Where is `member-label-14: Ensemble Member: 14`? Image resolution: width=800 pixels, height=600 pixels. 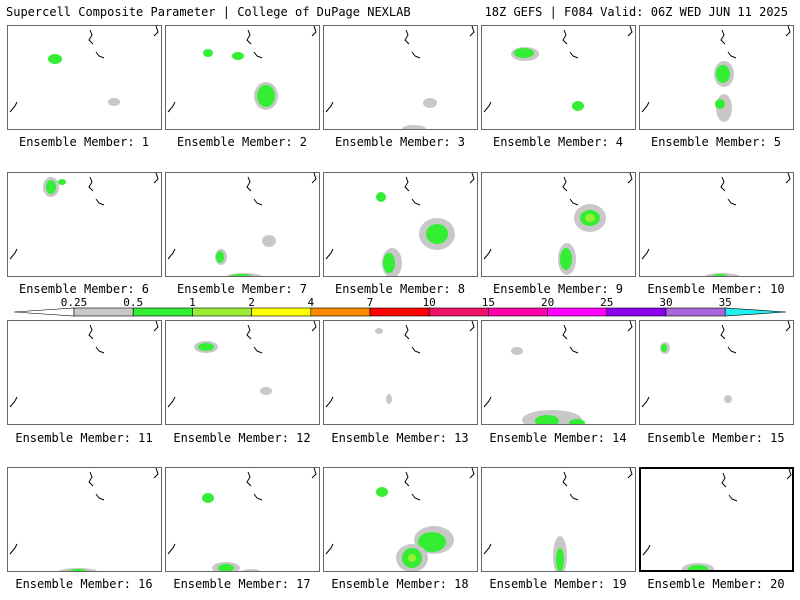
member-label-14: Ensemble Member: 14 is located at coordinates (558, 438).